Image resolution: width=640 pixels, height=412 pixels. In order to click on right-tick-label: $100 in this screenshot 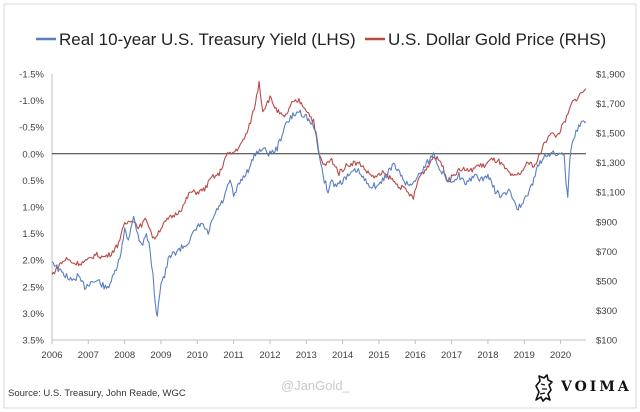, I will do `click(606, 341)`.